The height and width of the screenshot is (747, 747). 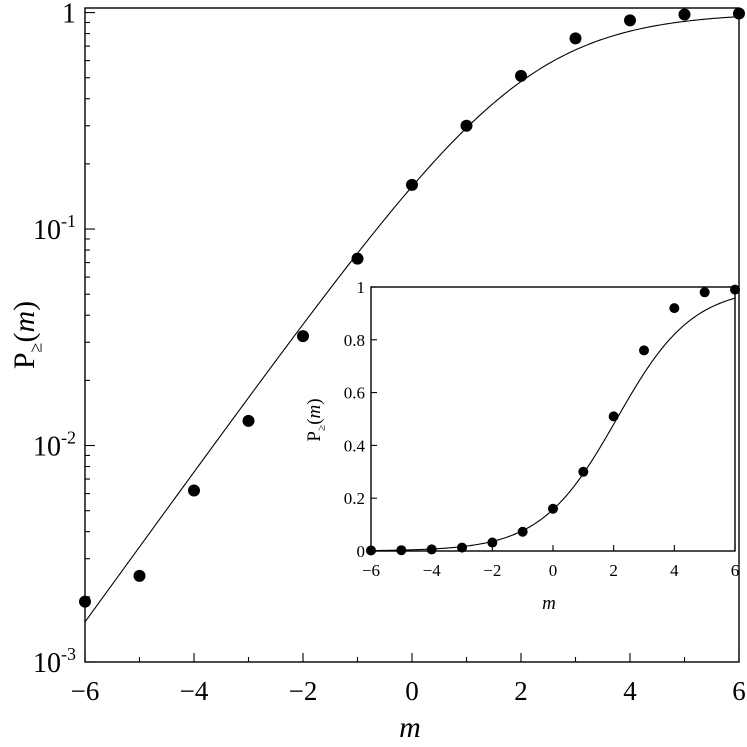 I want to click on main-x-tick-label: −6, so click(x=85, y=691).